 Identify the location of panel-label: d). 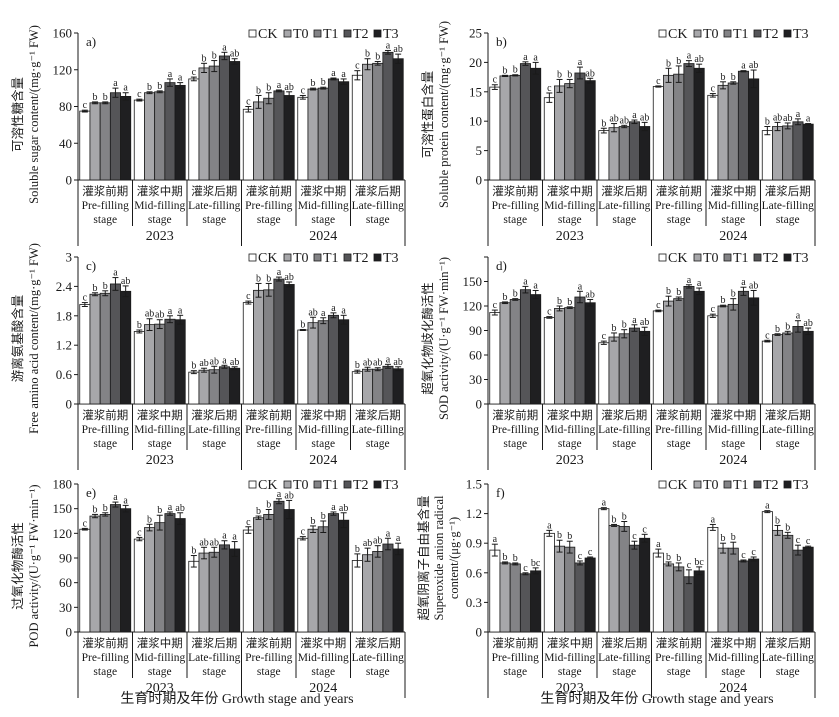
(501, 265).